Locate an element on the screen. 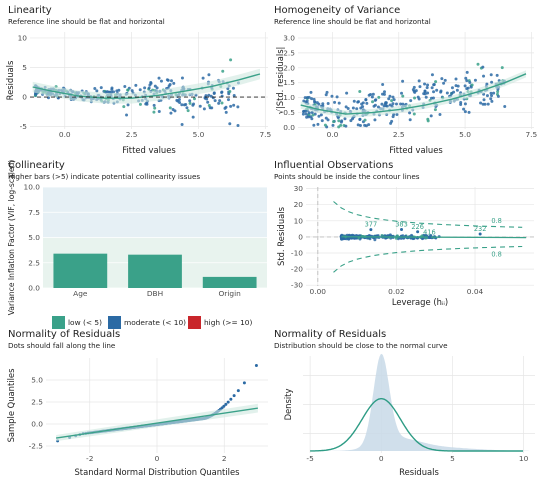 This screenshot has height=487, width=540. legend-label: low (< 5) is located at coordinates (85, 322).